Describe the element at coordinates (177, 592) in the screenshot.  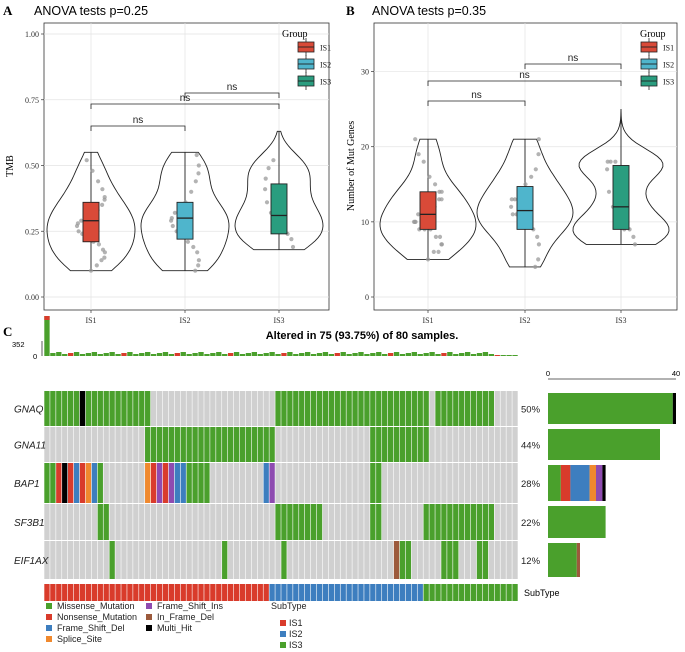
I see `subtype-cell-is1` at that location.